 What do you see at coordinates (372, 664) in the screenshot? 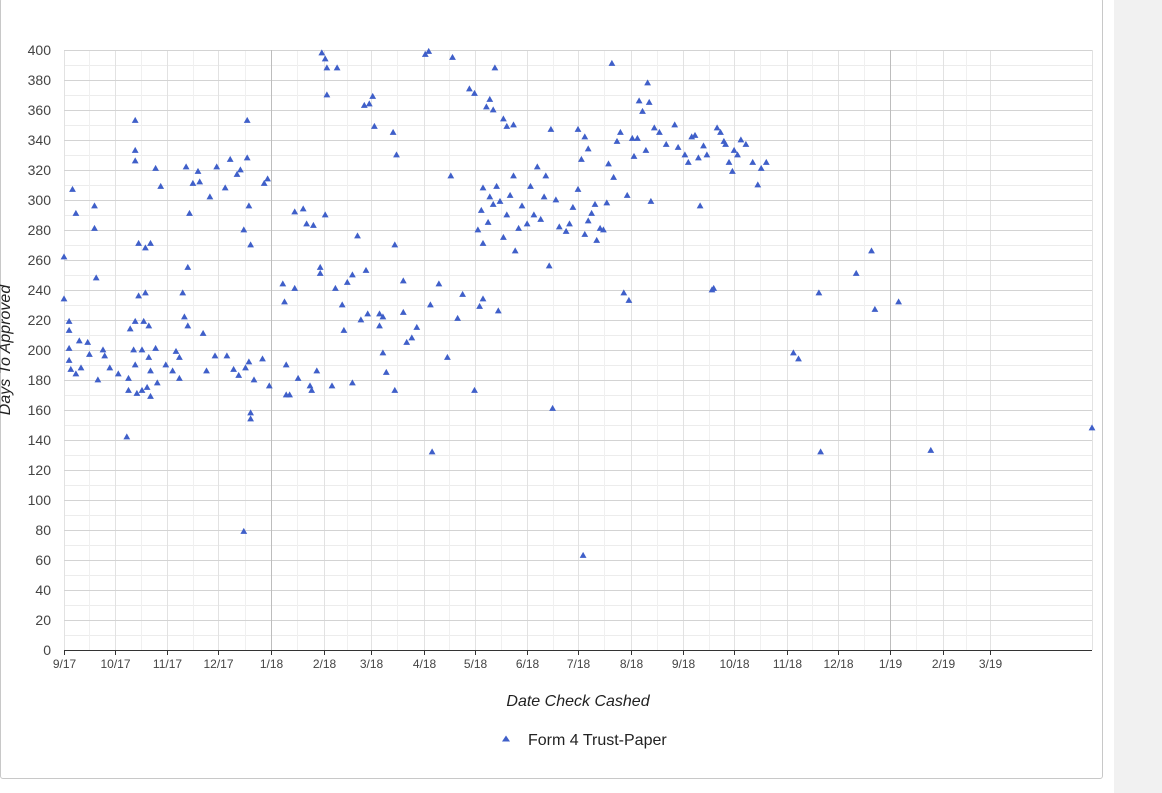
I see `x-tick-label: 3/18` at bounding box center [372, 664].